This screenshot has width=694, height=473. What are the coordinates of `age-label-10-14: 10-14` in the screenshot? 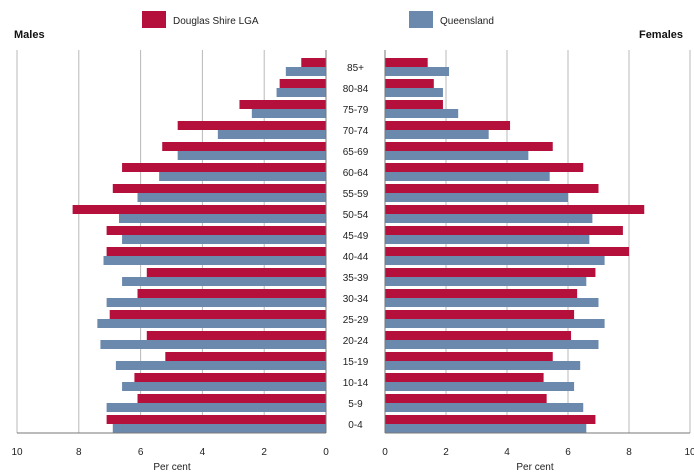 It's located at (356, 383).